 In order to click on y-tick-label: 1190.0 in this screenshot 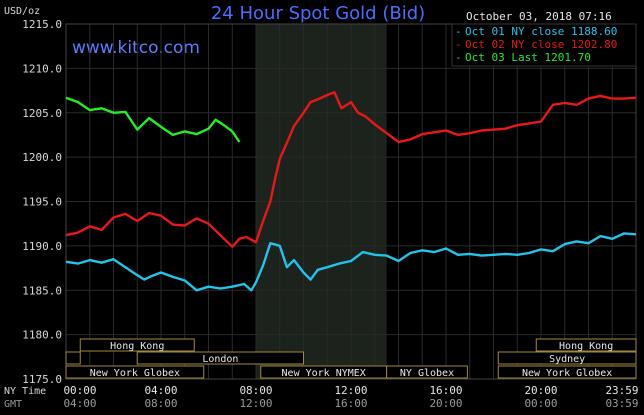, I will do `click(42, 246)`.